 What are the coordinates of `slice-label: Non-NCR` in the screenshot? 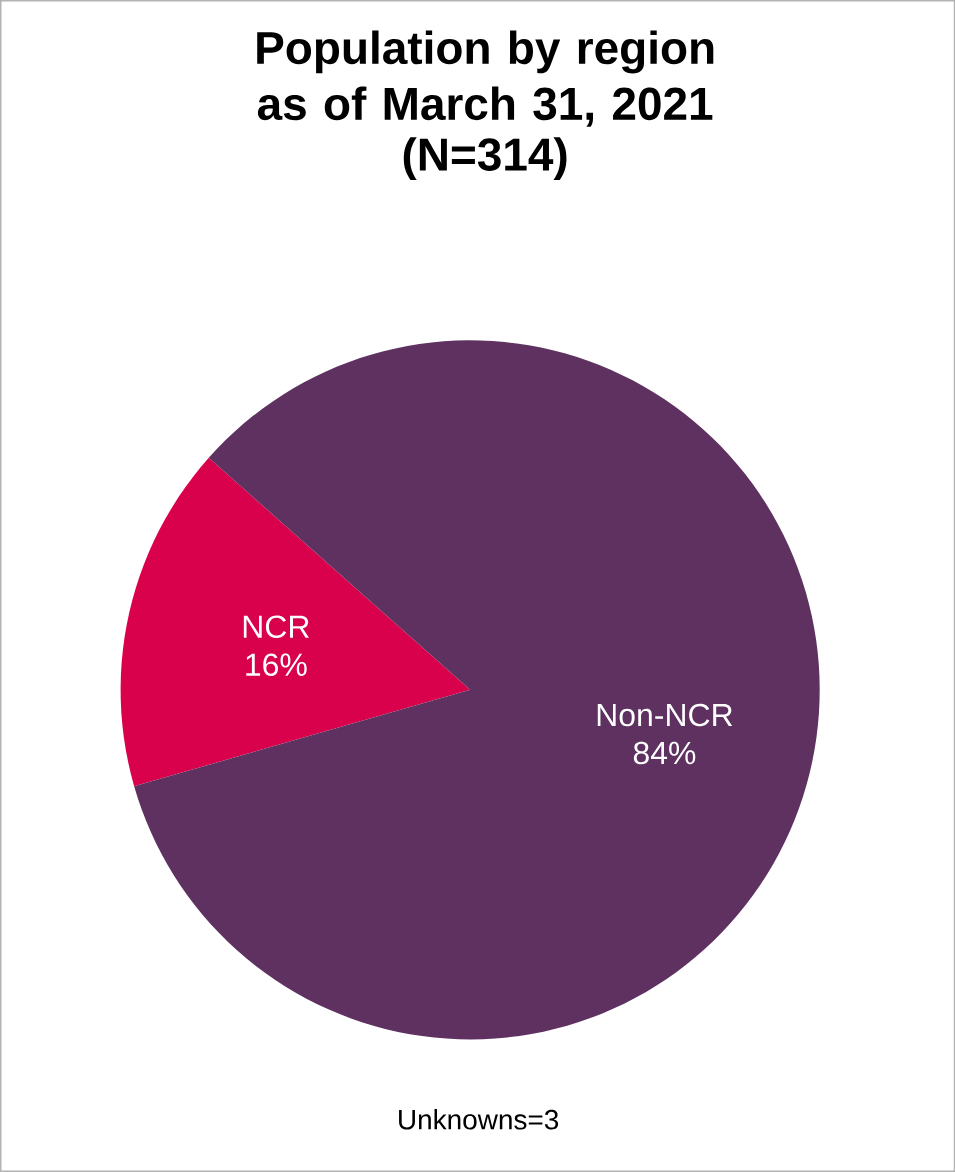 It's located at (665, 715).